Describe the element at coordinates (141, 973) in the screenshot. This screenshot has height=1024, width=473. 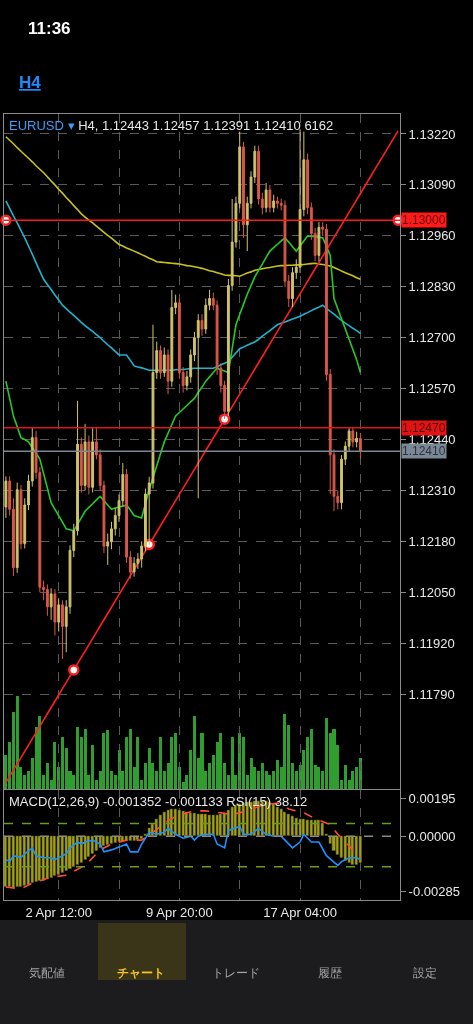
I see `text: チャート` at that location.